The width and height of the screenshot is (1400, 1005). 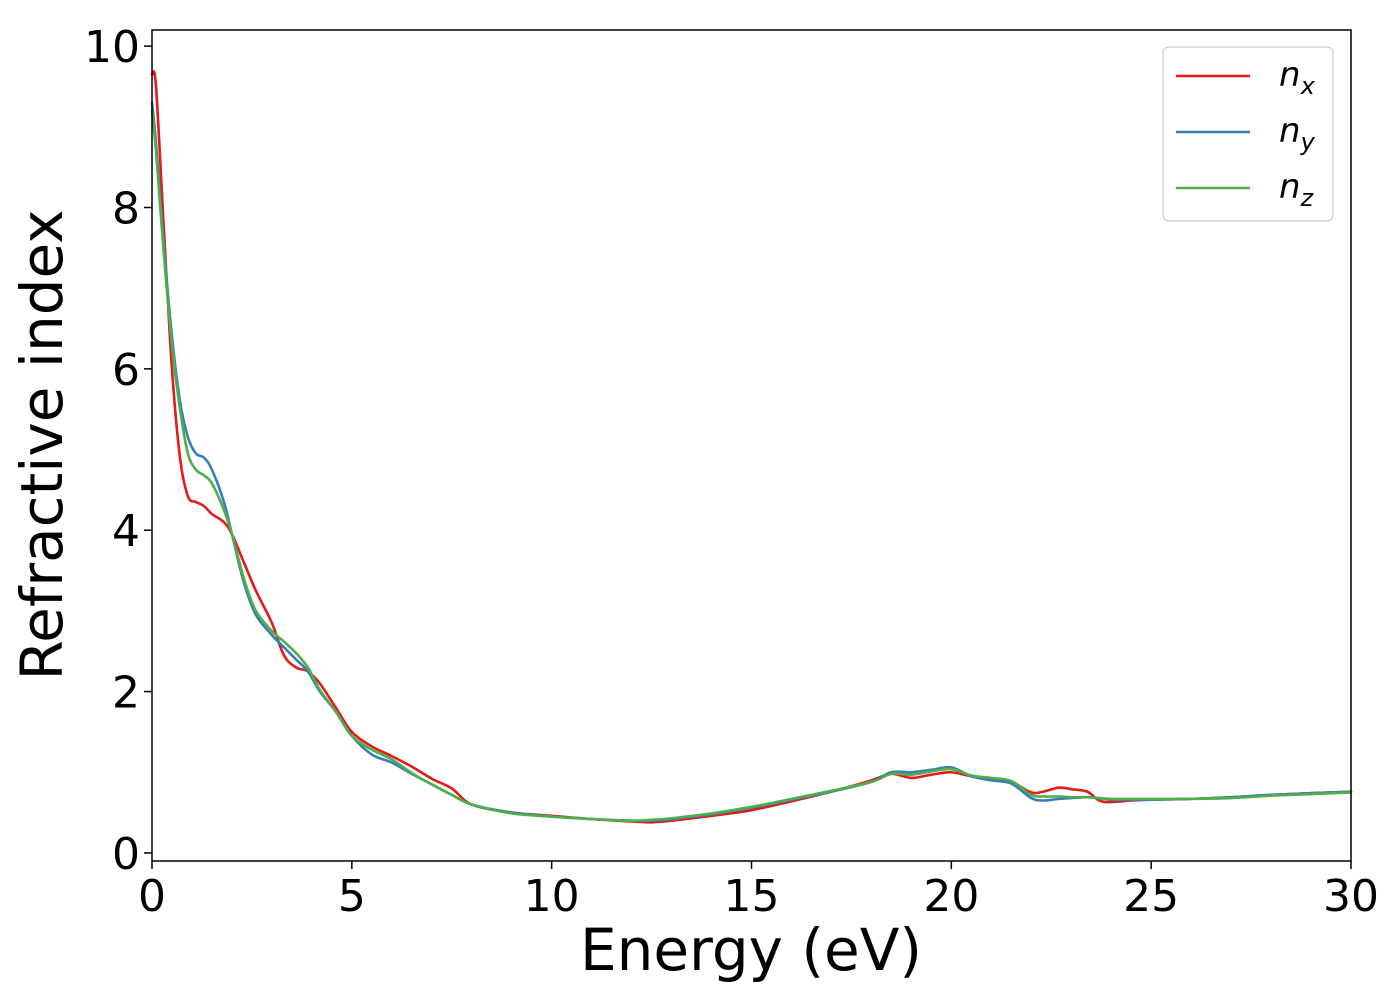 I want to click on y-tick-label: 8, so click(x=126, y=208).